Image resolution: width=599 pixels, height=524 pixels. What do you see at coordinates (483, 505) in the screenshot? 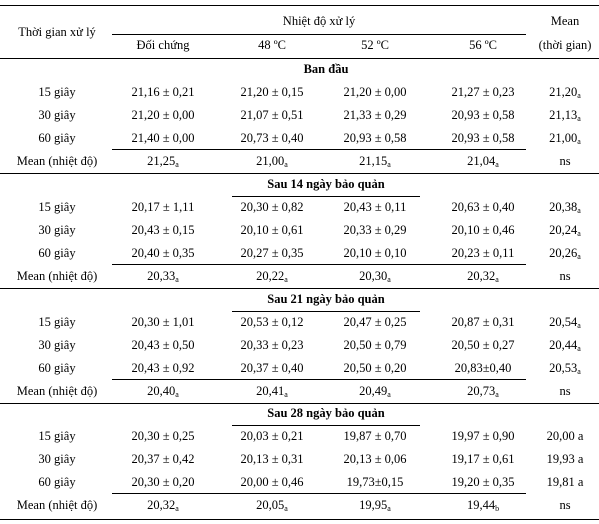
I see `cell: 19,44b` at bounding box center [483, 505].